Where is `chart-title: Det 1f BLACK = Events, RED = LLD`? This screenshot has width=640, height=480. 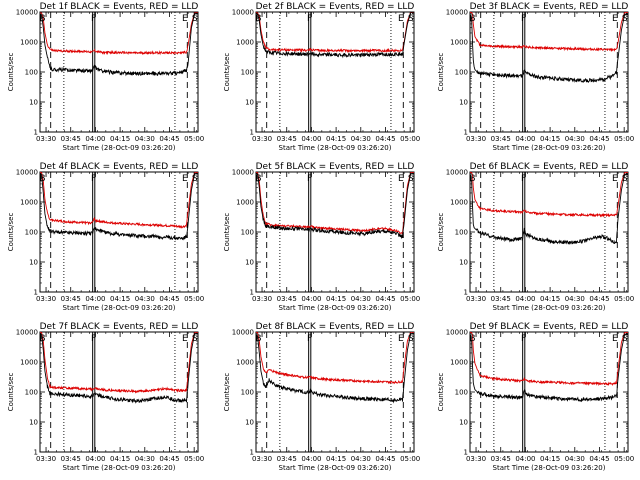
chart-title: Det 1f BLACK = Events, RED = LLD is located at coordinates (119, 7).